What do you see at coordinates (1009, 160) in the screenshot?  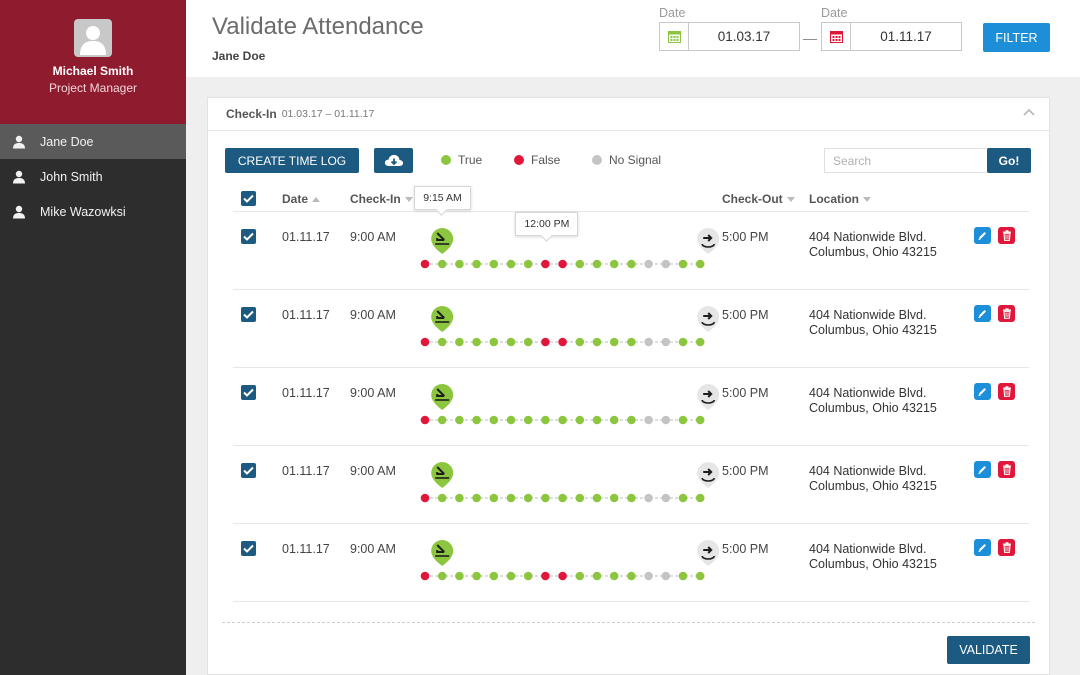 I see `go-button: Go!` at bounding box center [1009, 160].